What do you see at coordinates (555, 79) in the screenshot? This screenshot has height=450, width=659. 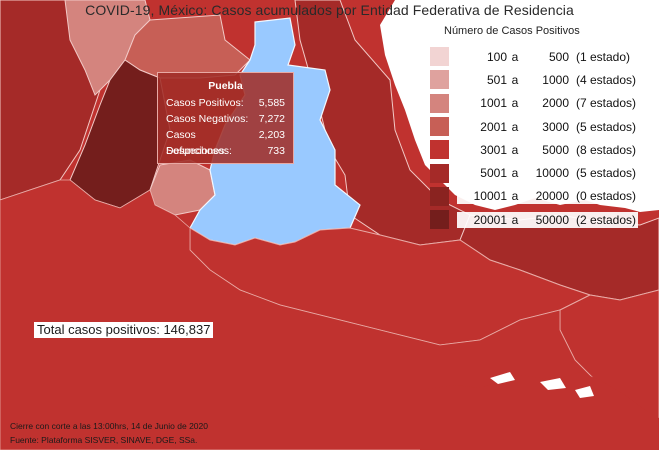 I see `legend-to: 1000` at bounding box center [555, 79].